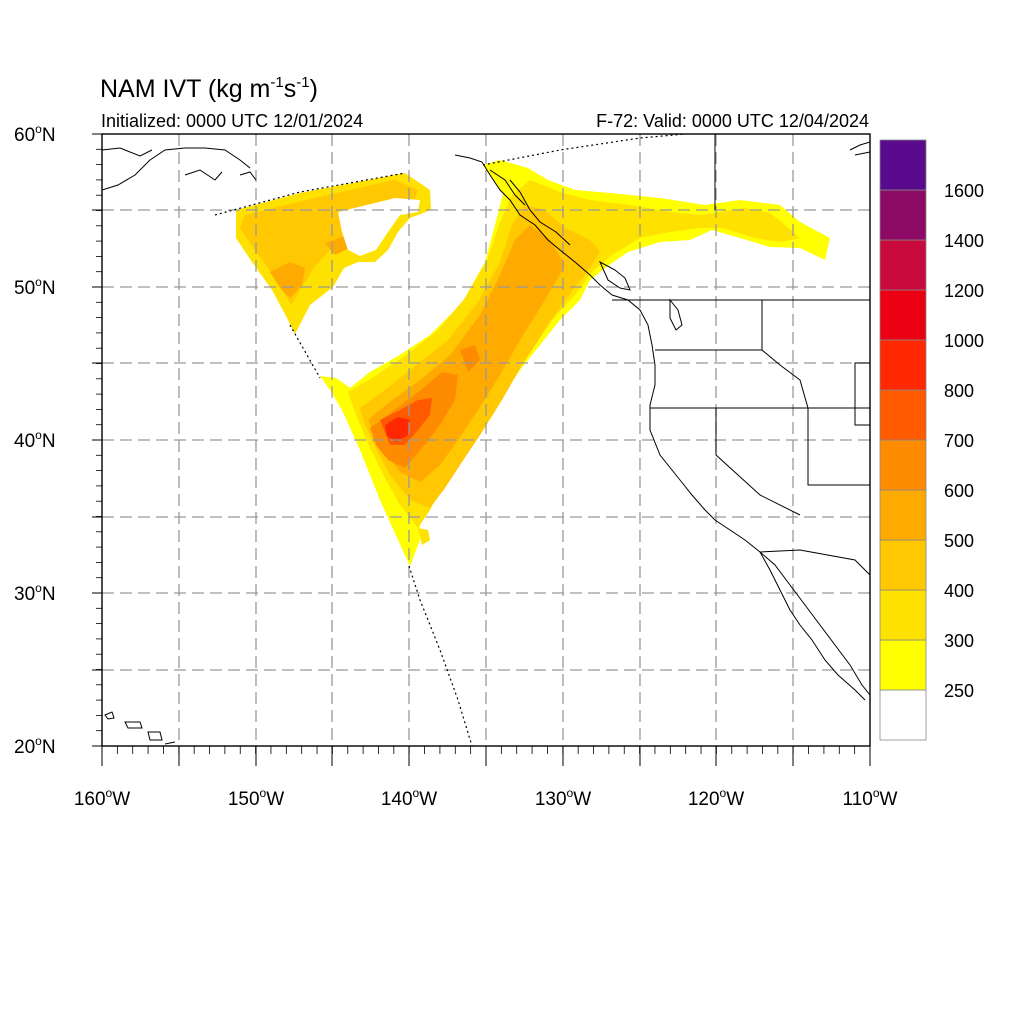  What do you see at coordinates (35, 593) in the screenshot?
I see `lat-label-30: 30oN` at bounding box center [35, 593].